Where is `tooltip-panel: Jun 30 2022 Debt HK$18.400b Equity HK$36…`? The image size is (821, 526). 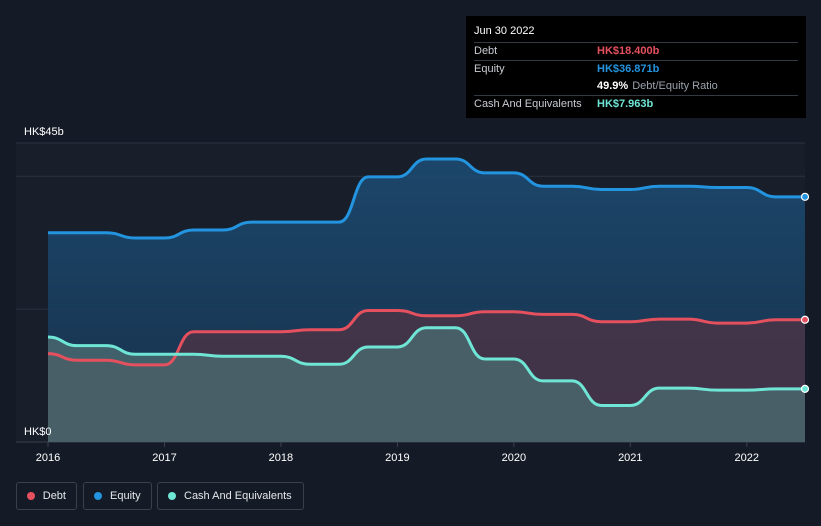
tooltip-panel: Jun 30 2022 Debt HK$18.400b Equity HK$36… is located at coordinates (636, 67).